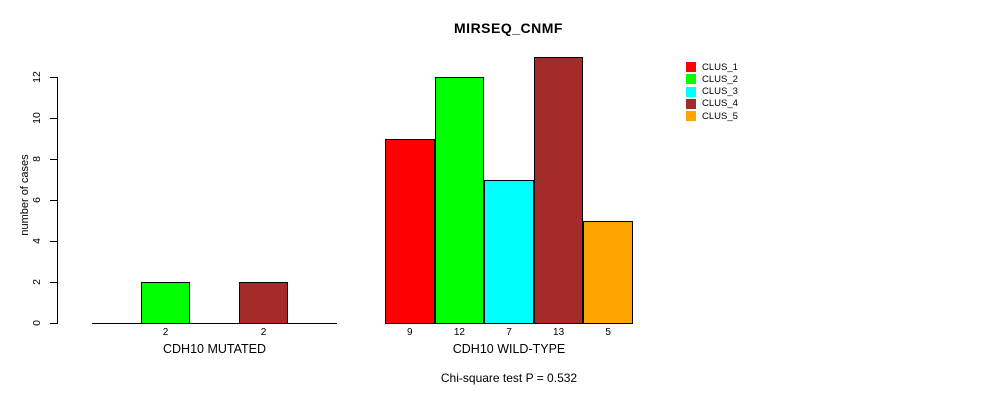 This screenshot has height=400, width=990. I want to click on y-tick-label: 0, so click(37, 323).